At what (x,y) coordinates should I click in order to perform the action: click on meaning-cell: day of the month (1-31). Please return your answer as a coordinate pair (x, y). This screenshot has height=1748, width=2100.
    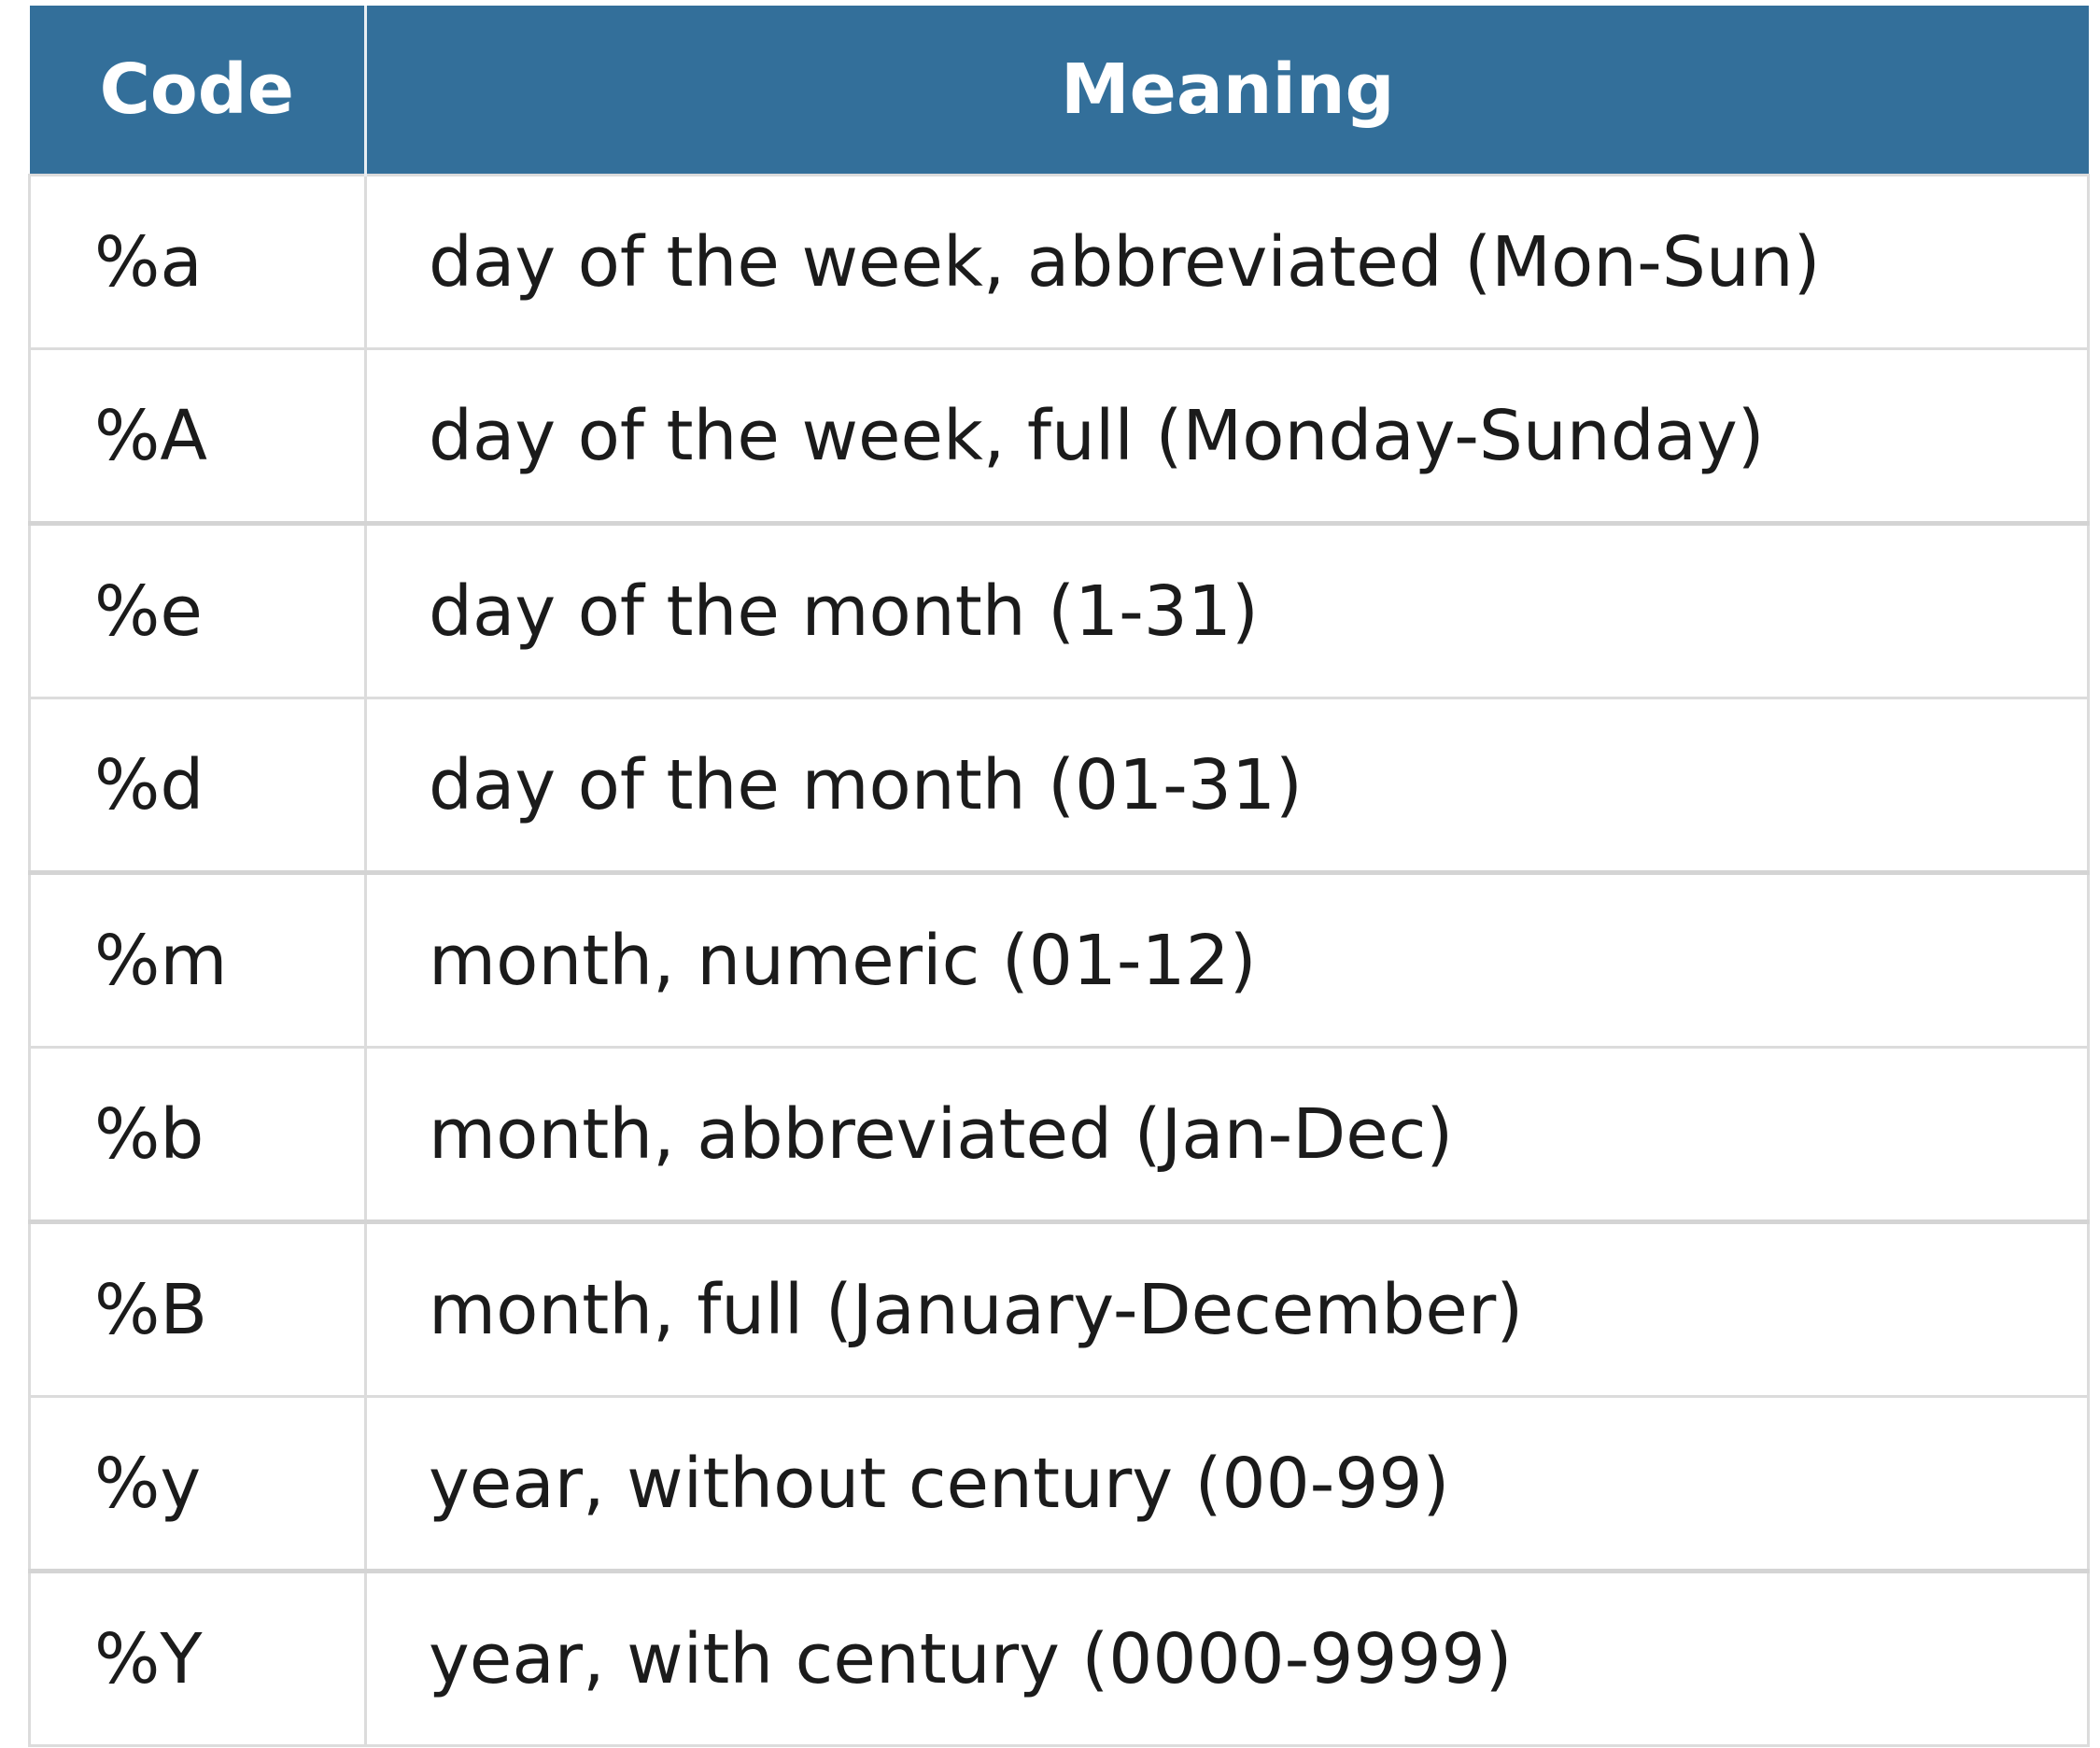
    Looking at the image, I should click on (1227, 611).